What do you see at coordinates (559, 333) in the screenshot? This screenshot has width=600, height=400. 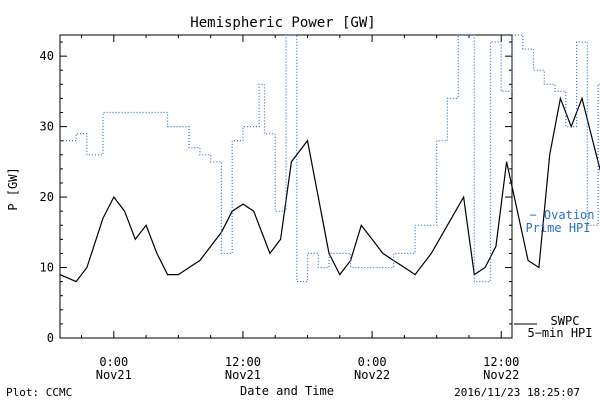 I see `legend-swpc-line2: 5−min HPI` at bounding box center [559, 333].